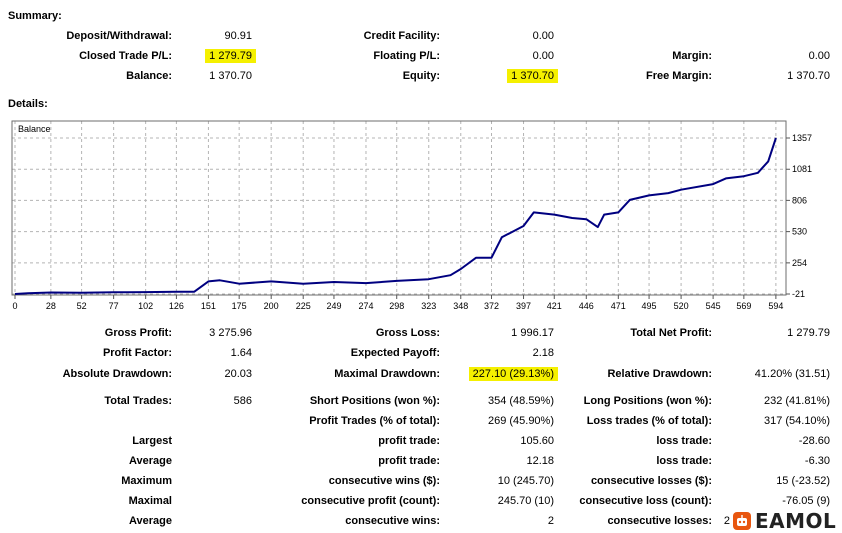 The height and width of the screenshot is (533, 842). I want to click on x-tick-label: 545, so click(713, 306).